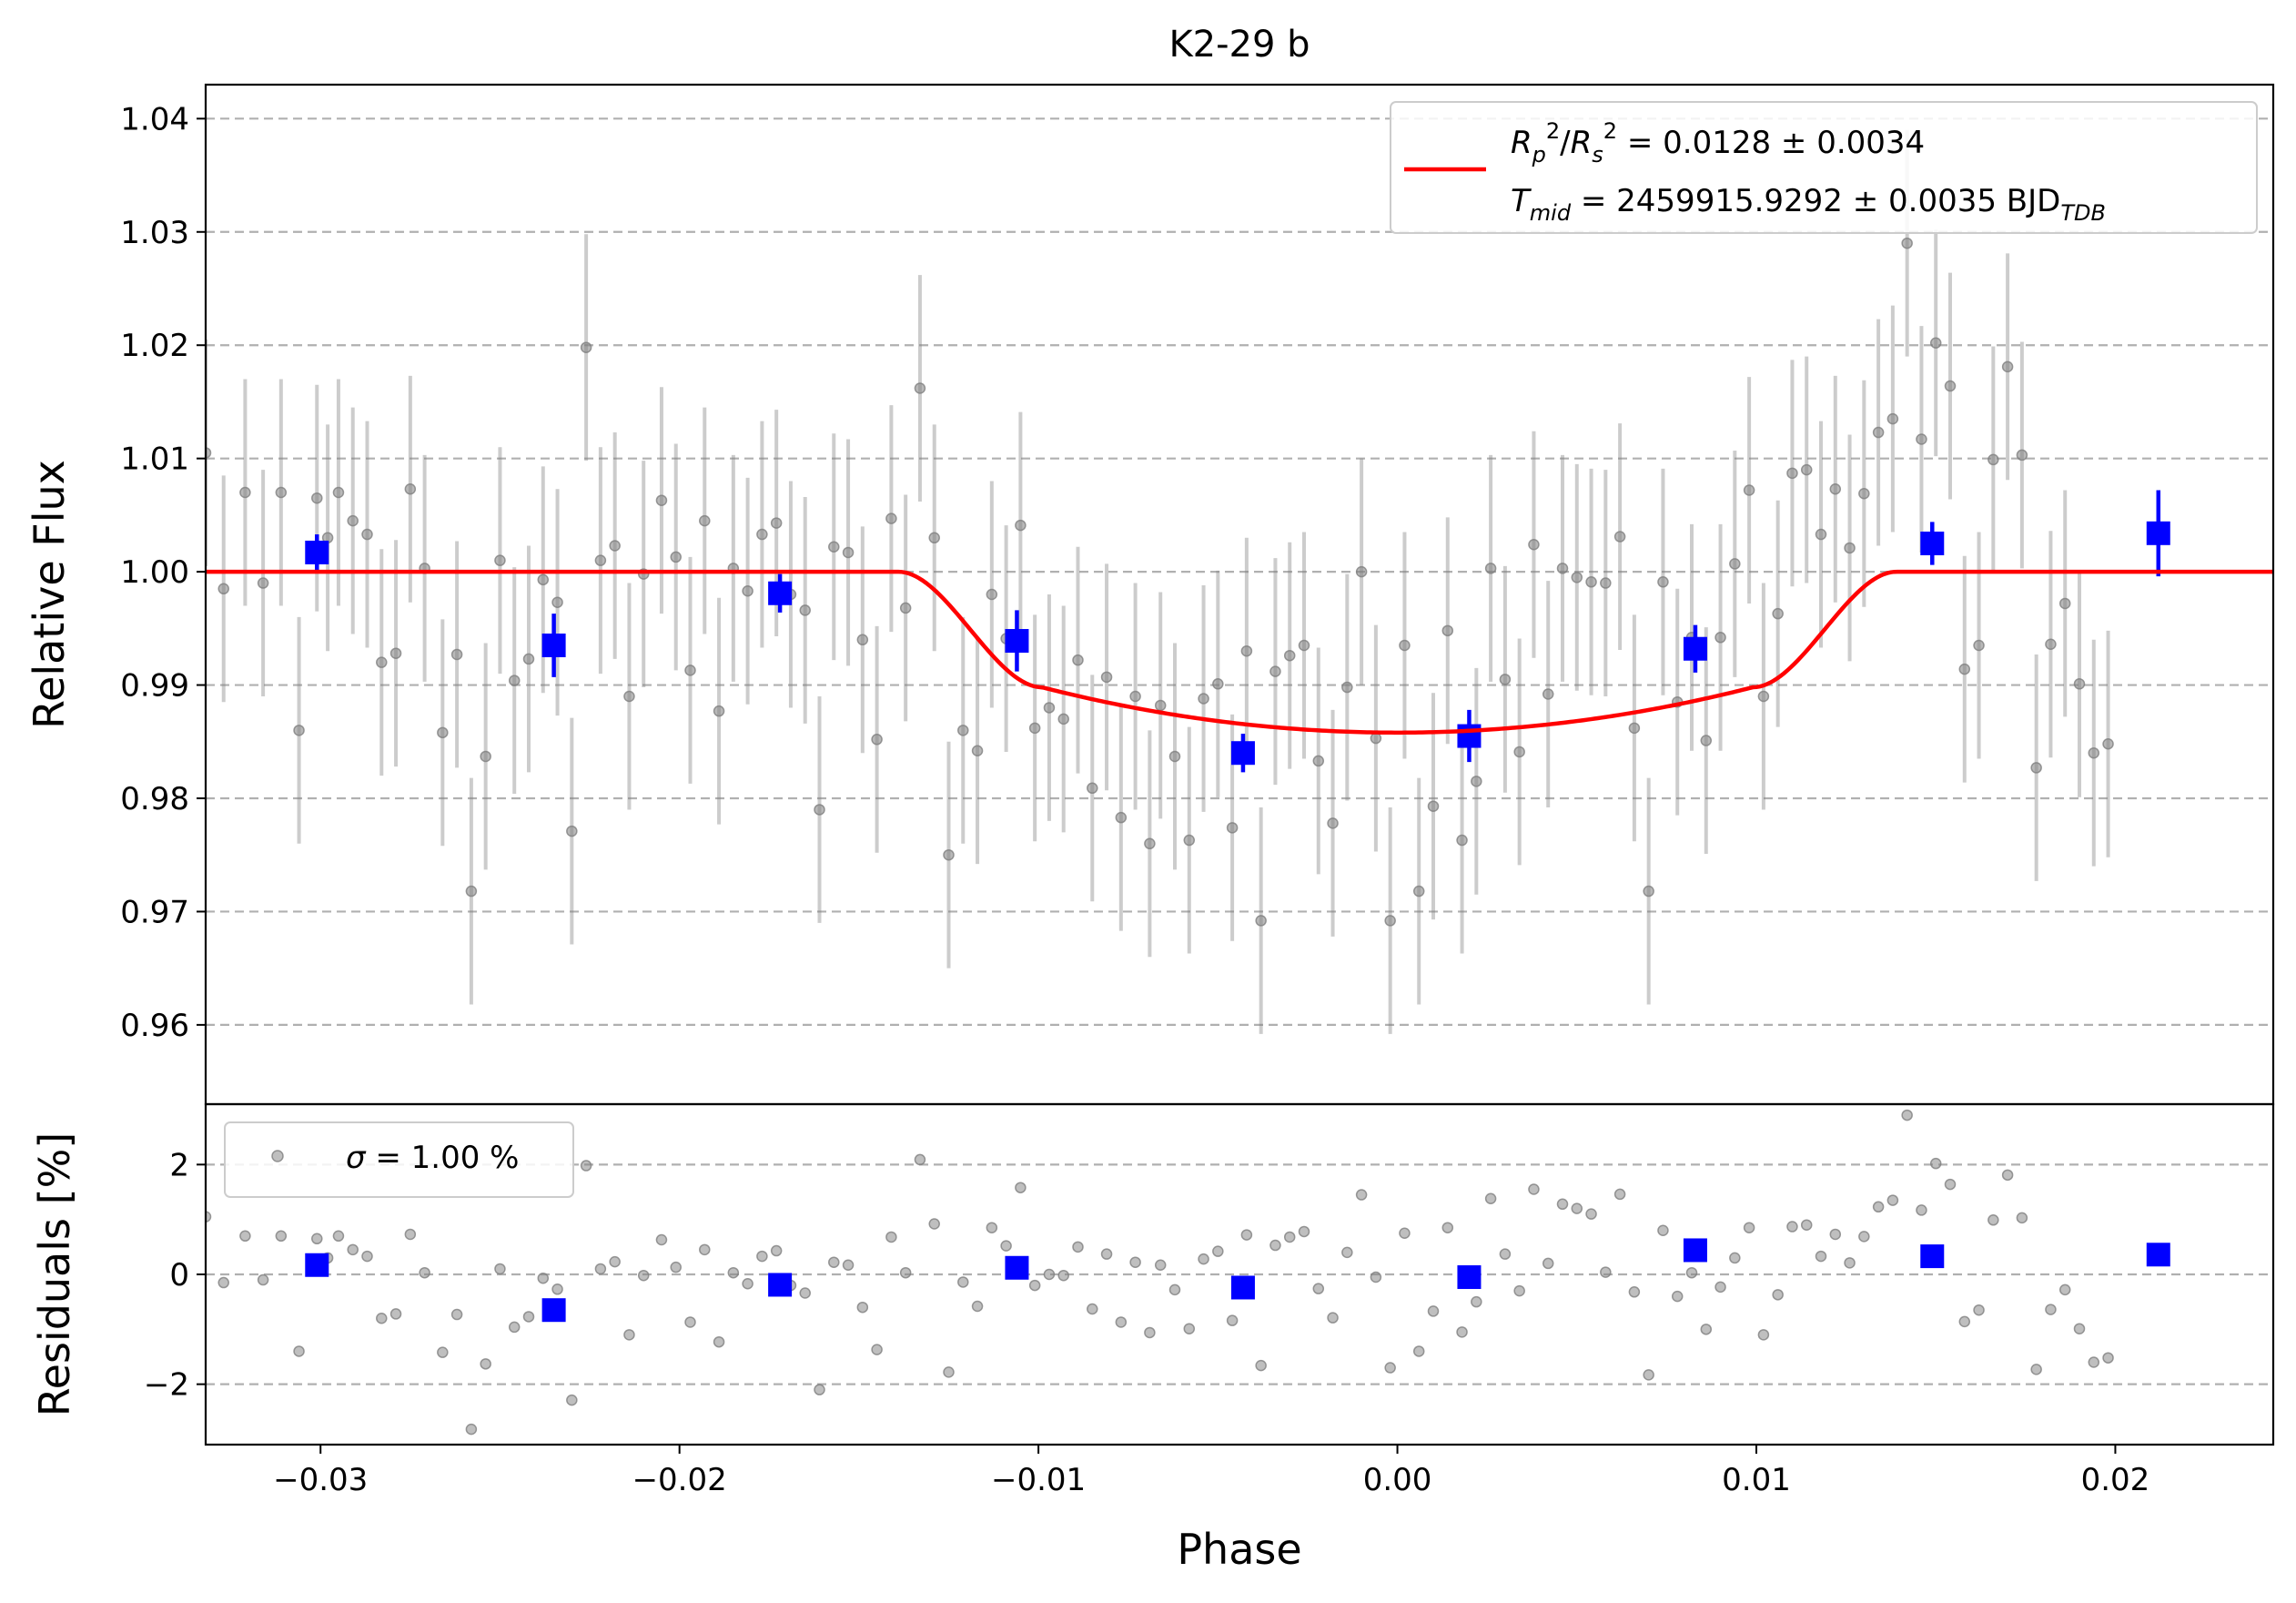 The width and height of the screenshot is (2296, 1603). Describe the element at coordinates (1239, 1274) in the screenshot. I see `residuals-grid` at that location.